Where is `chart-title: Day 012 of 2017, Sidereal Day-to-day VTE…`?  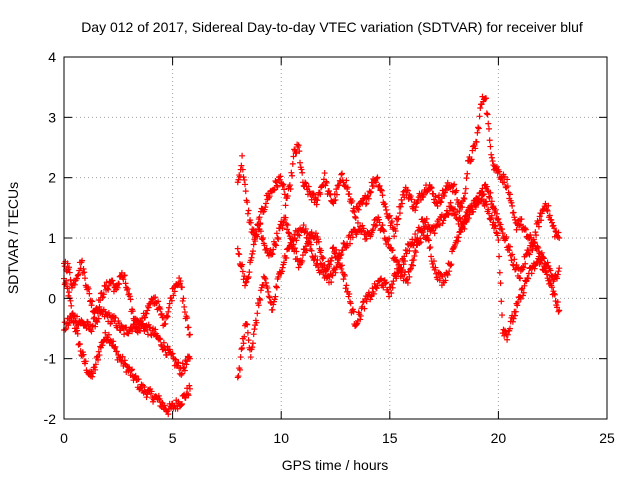
chart-title: Day 012 of 2017, Sidereal Day-to-day VTE… is located at coordinates (332, 27).